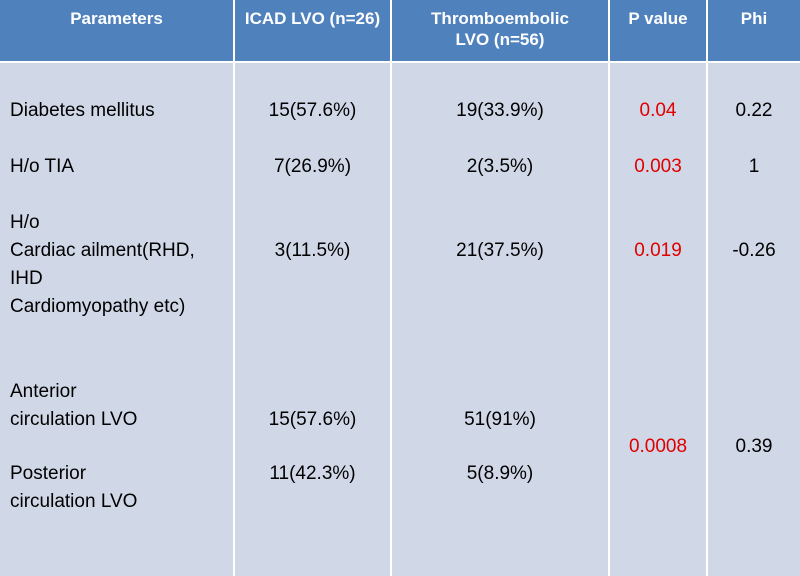 The width and height of the screenshot is (800, 576). I want to click on row-tia-icad: 7(26.9%), so click(312, 166).